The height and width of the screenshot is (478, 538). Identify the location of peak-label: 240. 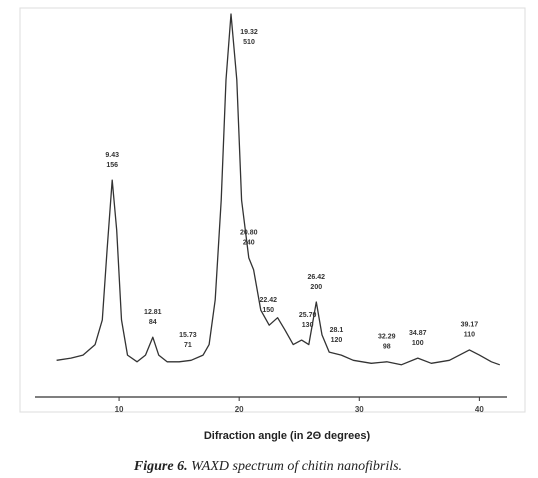
(249, 243).